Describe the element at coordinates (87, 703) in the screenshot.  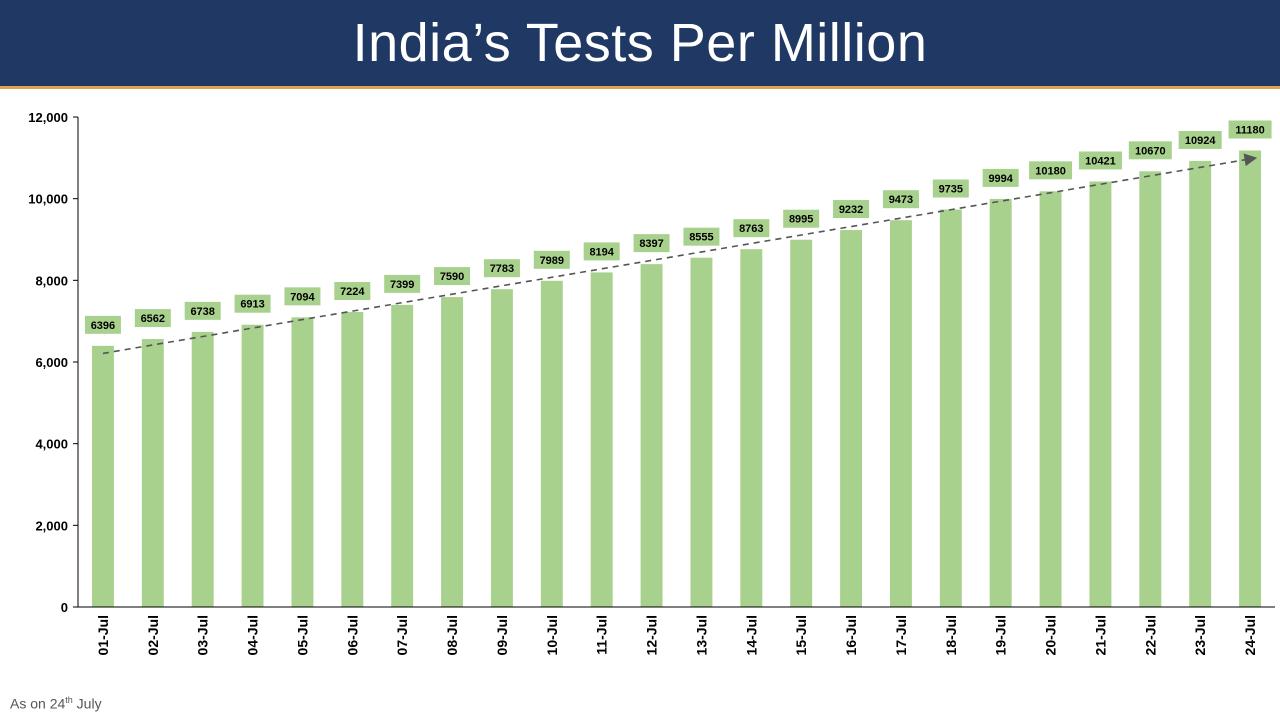
I see `footnote-suffix: July` at that location.